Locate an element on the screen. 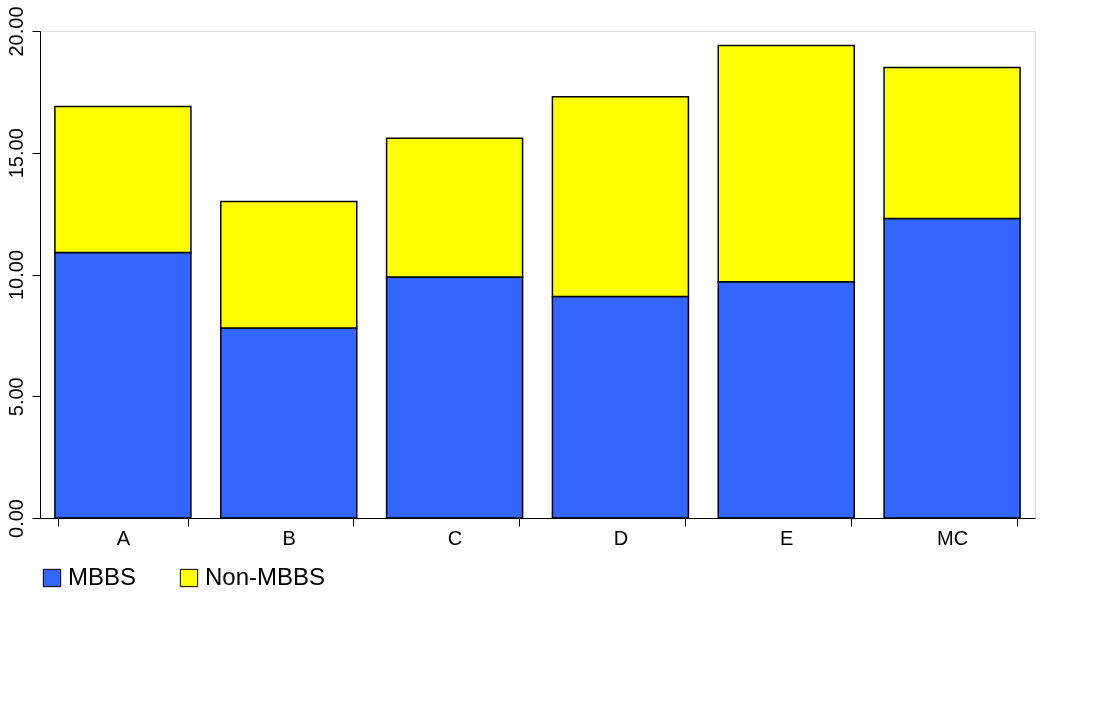 The height and width of the screenshot is (722, 1107). x-tick-label: C is located at coordinates (455, 537).